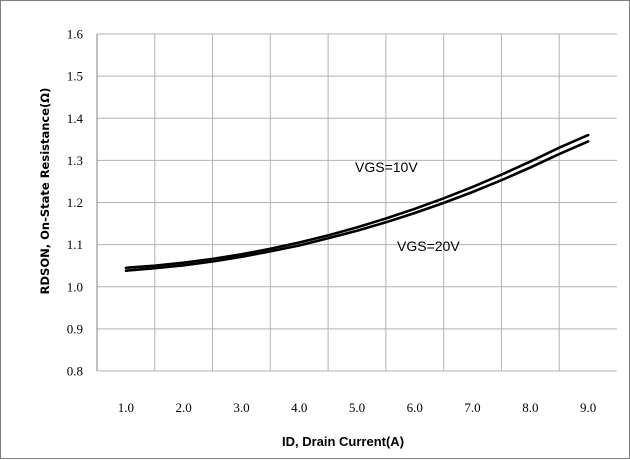 The image size is (630, 460). I want to click on x-tick-label: 6.0, so click(415, 407).